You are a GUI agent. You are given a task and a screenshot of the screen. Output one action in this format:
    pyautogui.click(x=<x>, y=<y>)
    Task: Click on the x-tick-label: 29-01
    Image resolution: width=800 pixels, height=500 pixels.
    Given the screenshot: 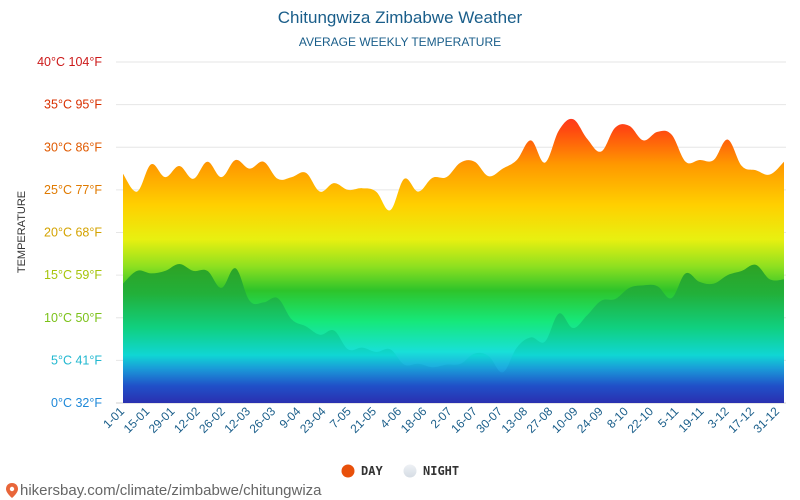 What is the action you would take?
    pyautogui.click(x=162, y=420)
    